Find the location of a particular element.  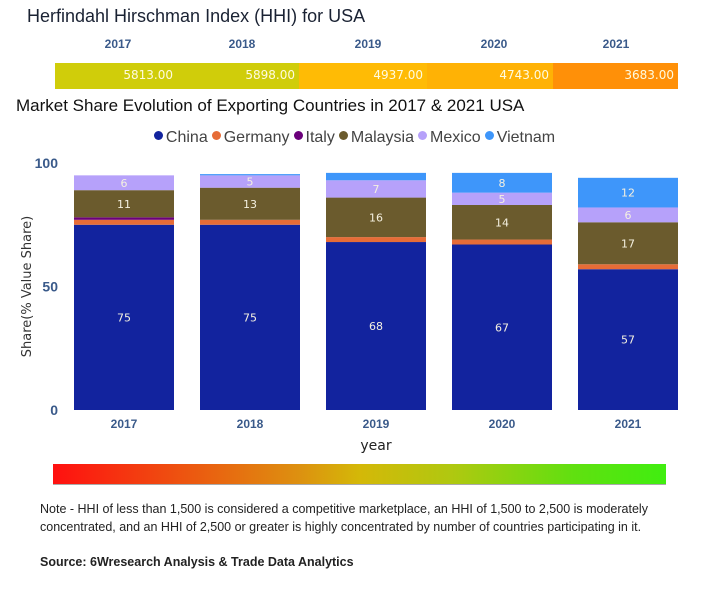

data-label: 67 is located at coordinates (502, 327).